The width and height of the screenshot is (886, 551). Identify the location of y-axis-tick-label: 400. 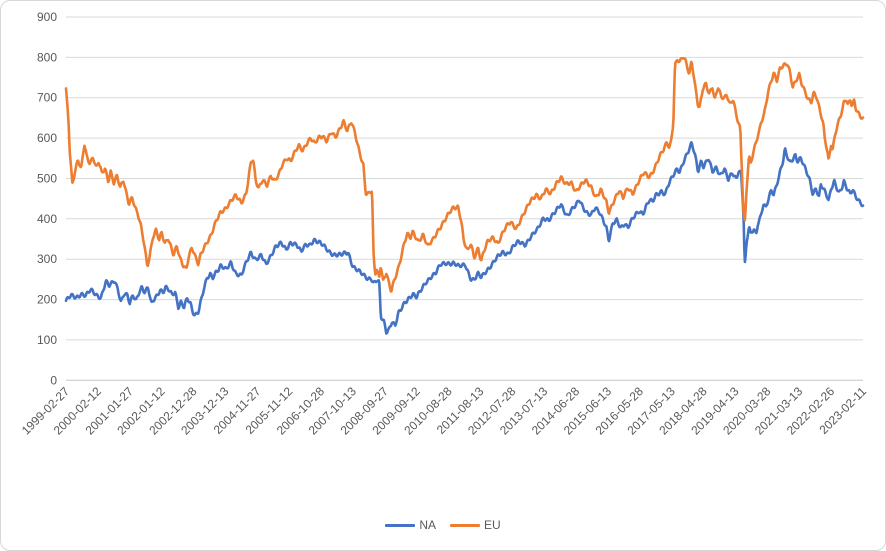
(47, 219).